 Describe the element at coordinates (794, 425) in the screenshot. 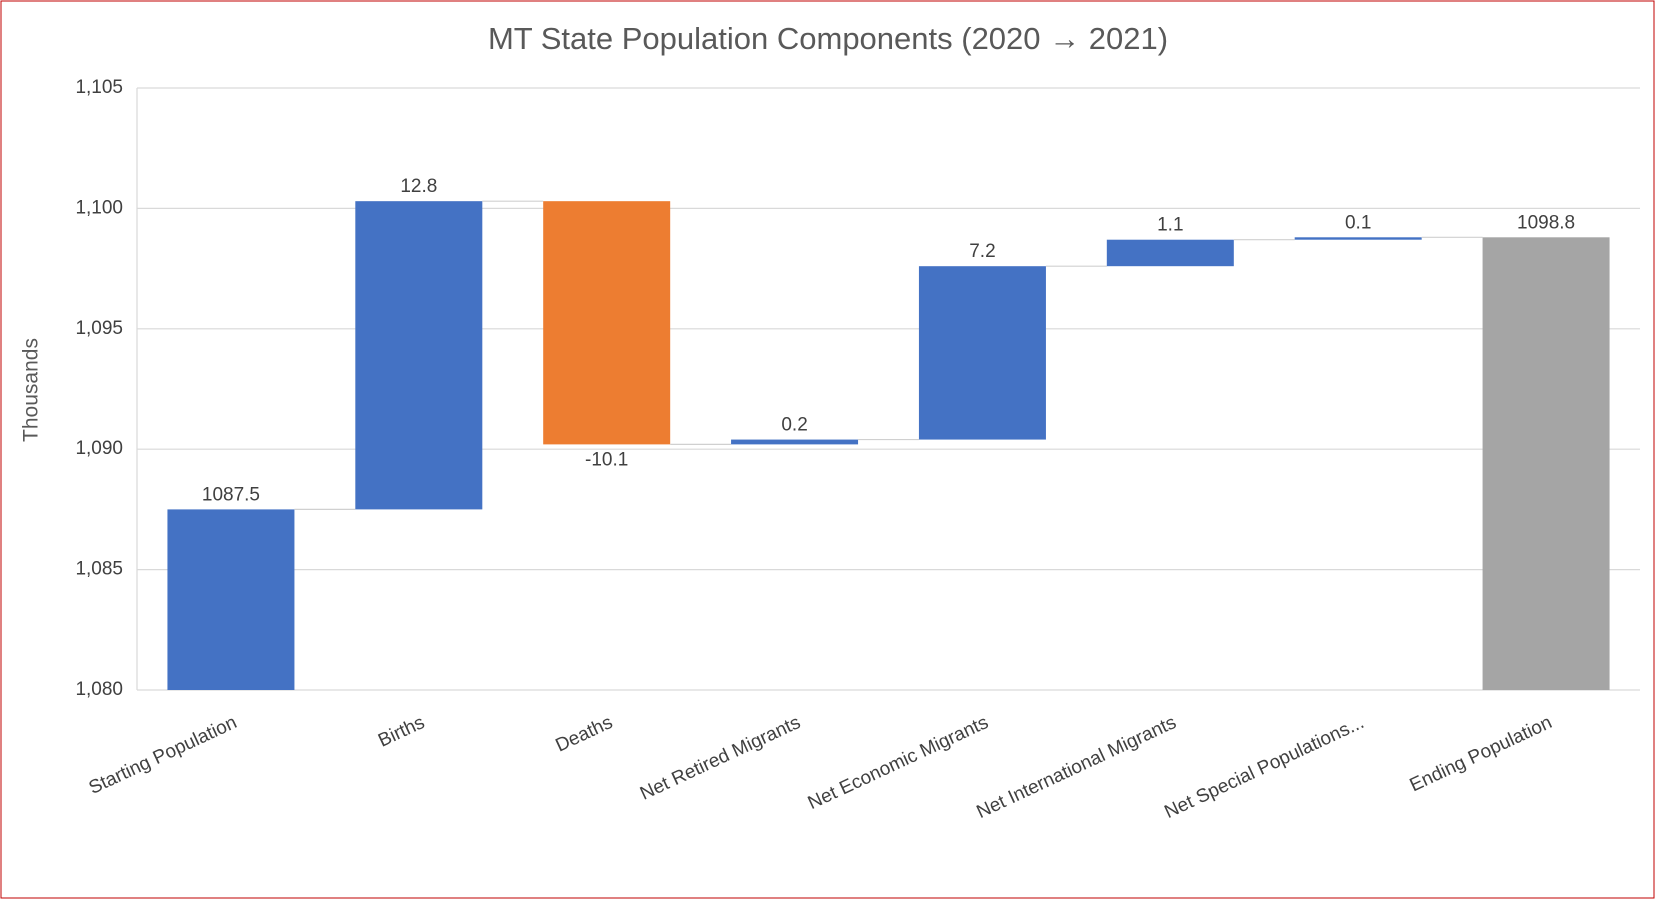

I see `data-label: 0.2` at that location.